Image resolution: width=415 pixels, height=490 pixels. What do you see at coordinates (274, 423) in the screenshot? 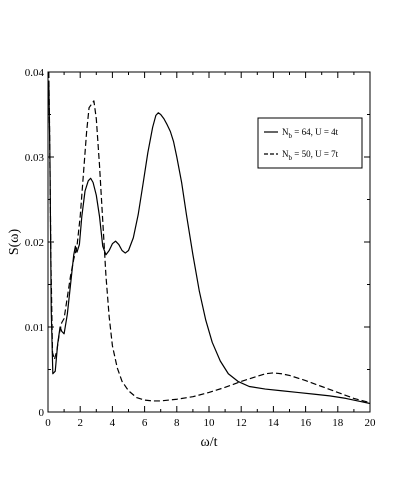
I see `x-tick-label: 14` at bounding box center [274, 423].